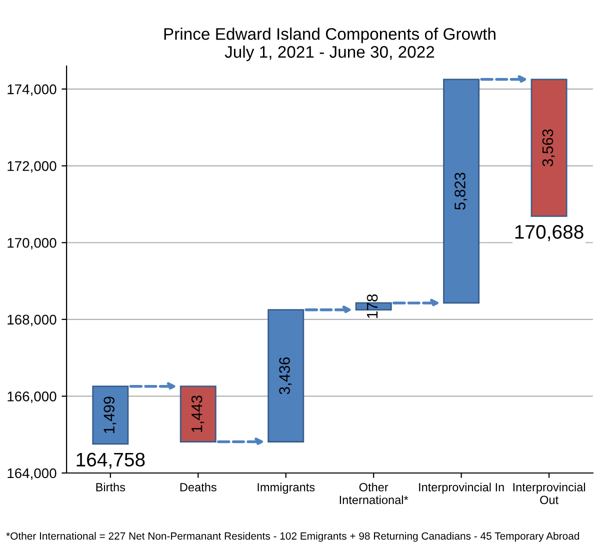 The width and height of the screenshot is (605, 550). Describe the element at coordinates (110, 460) in the screenshot. I see `annotation: 164,758` at that location.